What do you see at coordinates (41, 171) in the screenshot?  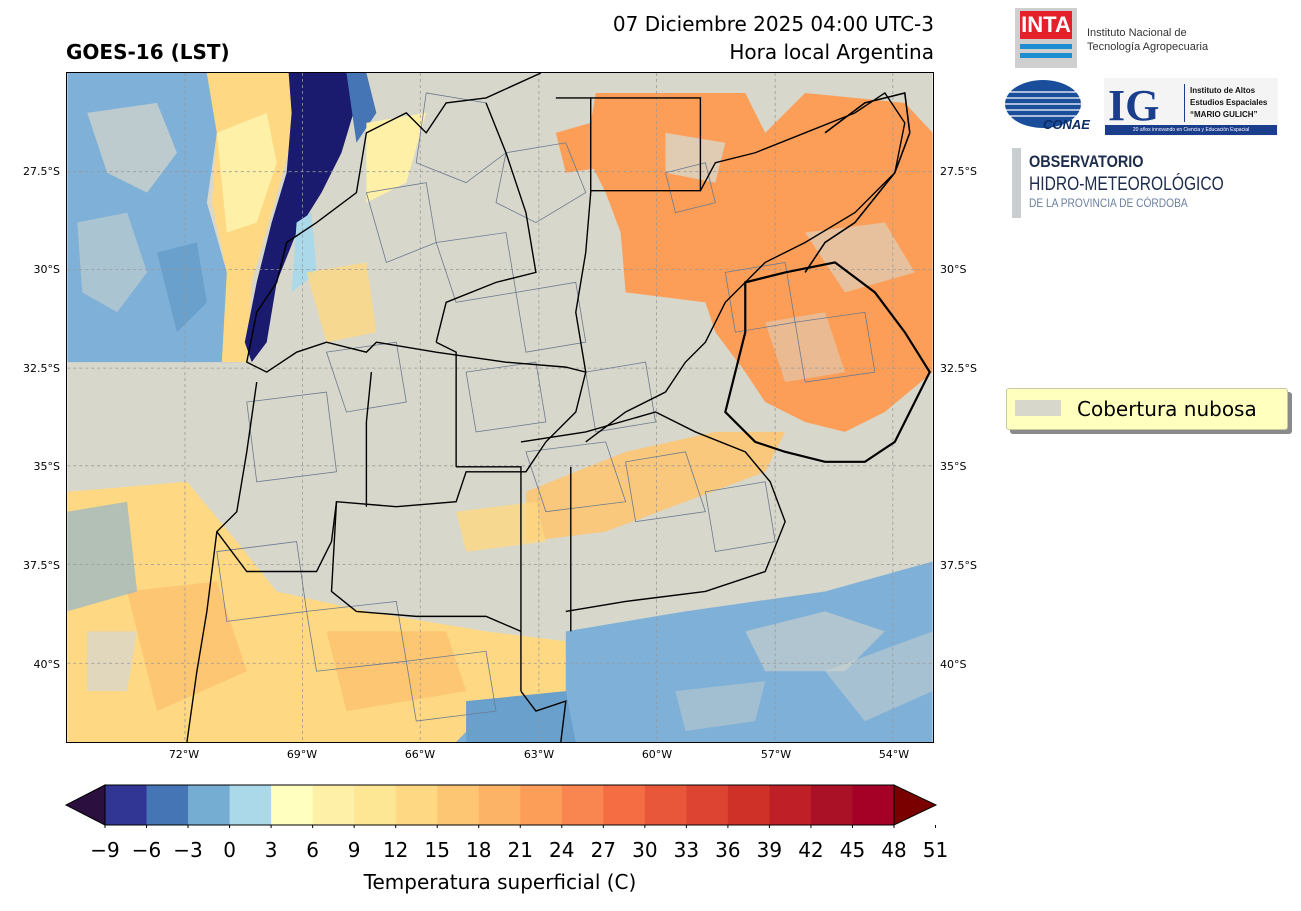 I see `lat-tick-left: 27.5°S` at bounding box center [41, 171].